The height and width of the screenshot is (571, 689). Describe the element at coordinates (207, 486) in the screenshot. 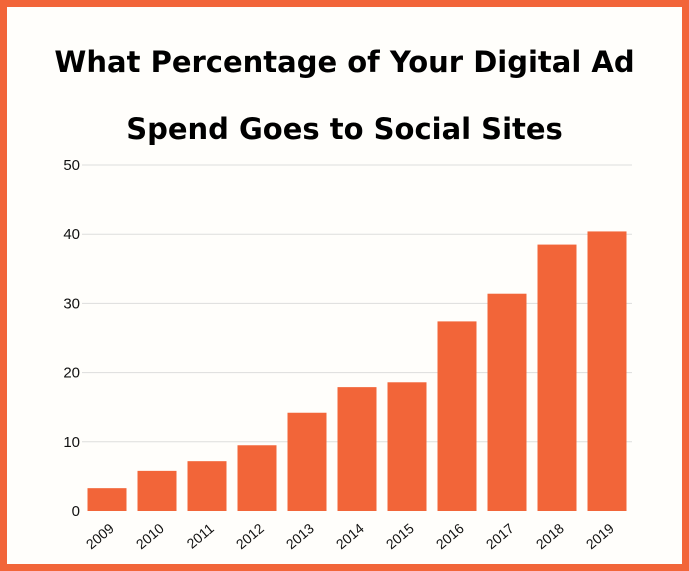

I see `bar-2011` at that location.